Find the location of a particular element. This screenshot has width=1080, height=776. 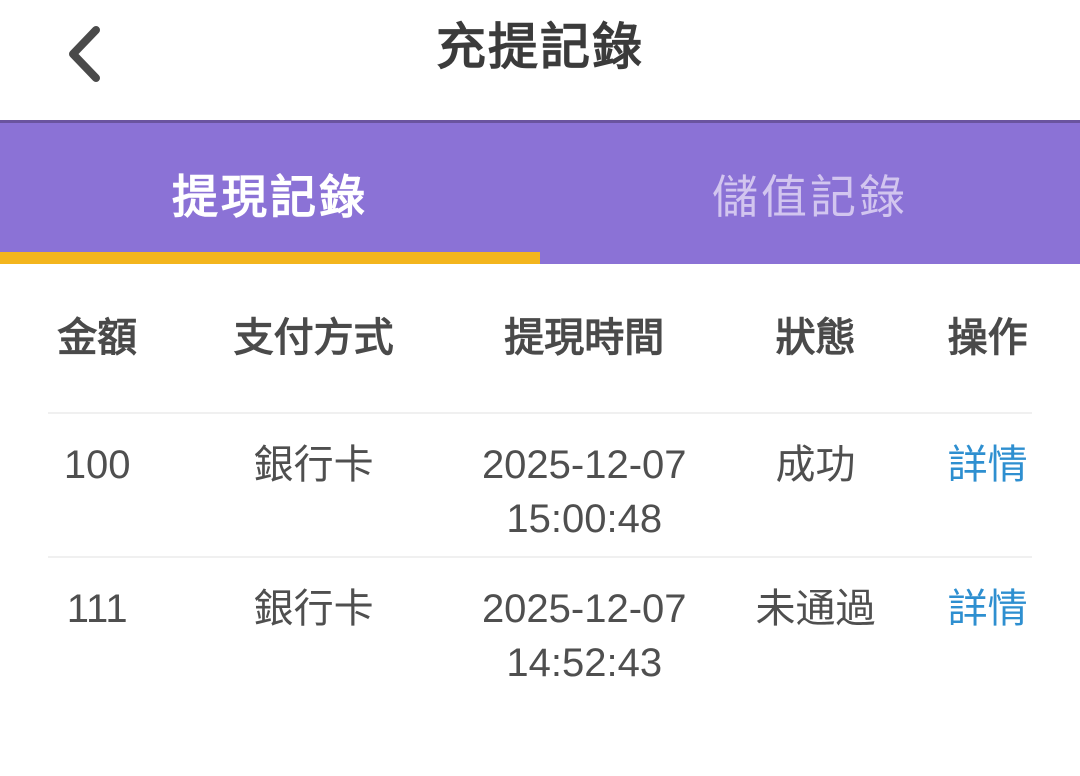

row-status: 未通過 is located at coordinates (815, 609).